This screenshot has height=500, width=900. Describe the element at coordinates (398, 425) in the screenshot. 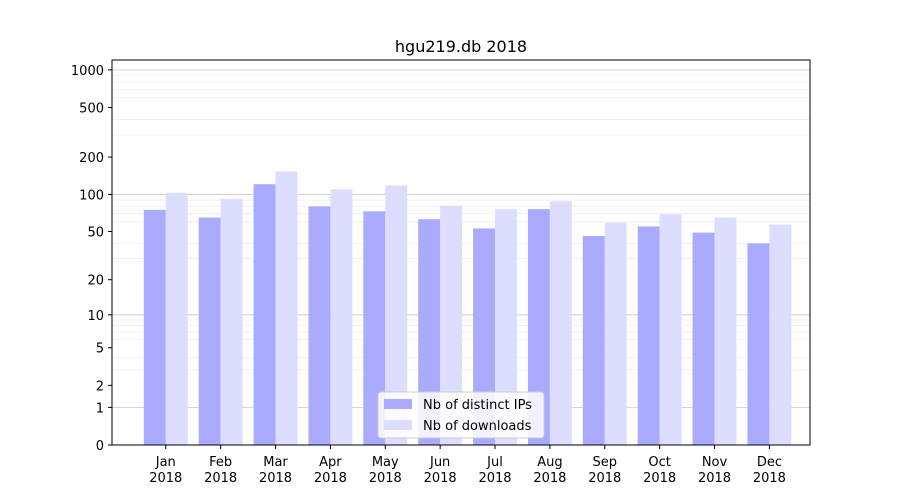

I see `legend-swatch-downloads` at that location.